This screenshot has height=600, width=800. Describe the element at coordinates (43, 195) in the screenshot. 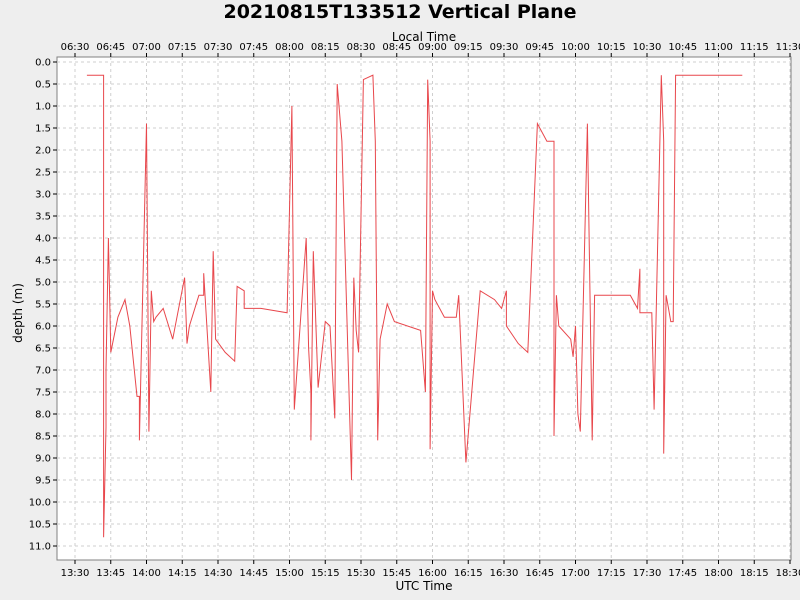

I see `y-tick-label: 3.0` at that location.